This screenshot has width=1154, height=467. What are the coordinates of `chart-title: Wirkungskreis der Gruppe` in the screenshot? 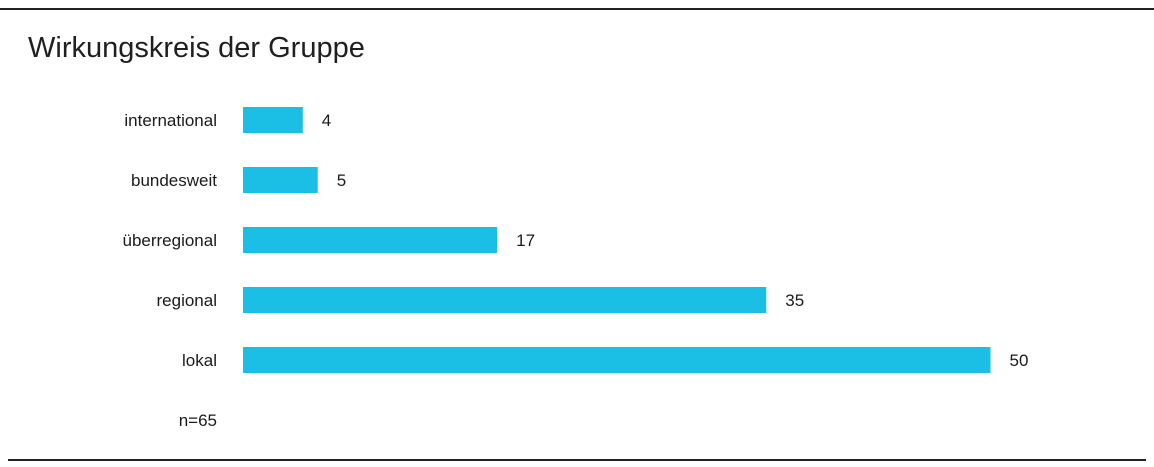 It's located at (196, 48).